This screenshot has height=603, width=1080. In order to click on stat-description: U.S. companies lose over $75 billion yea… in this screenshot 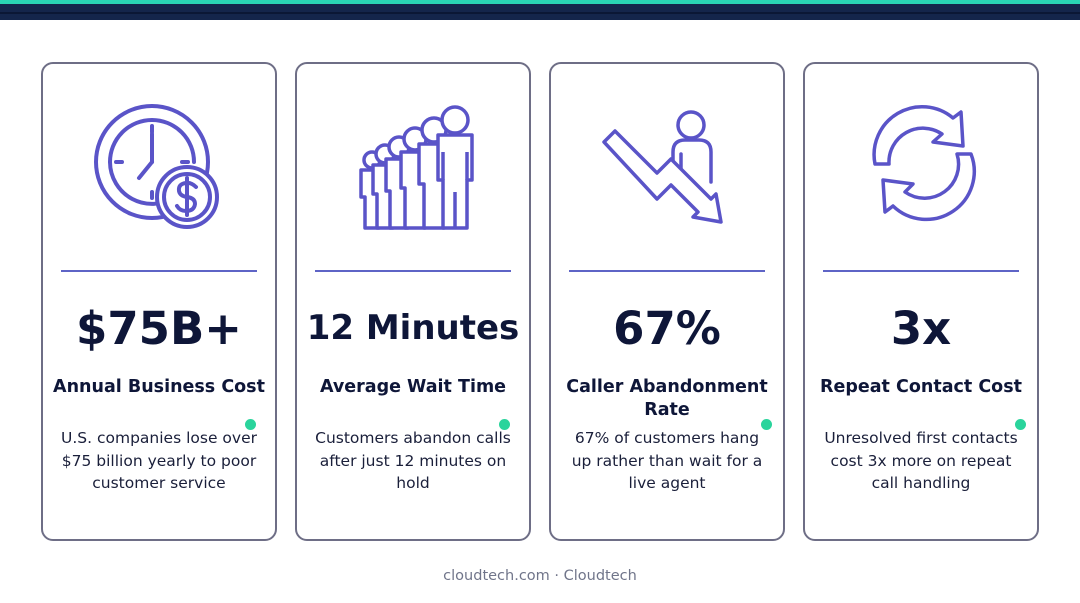, I will do `click(159, 460)`.